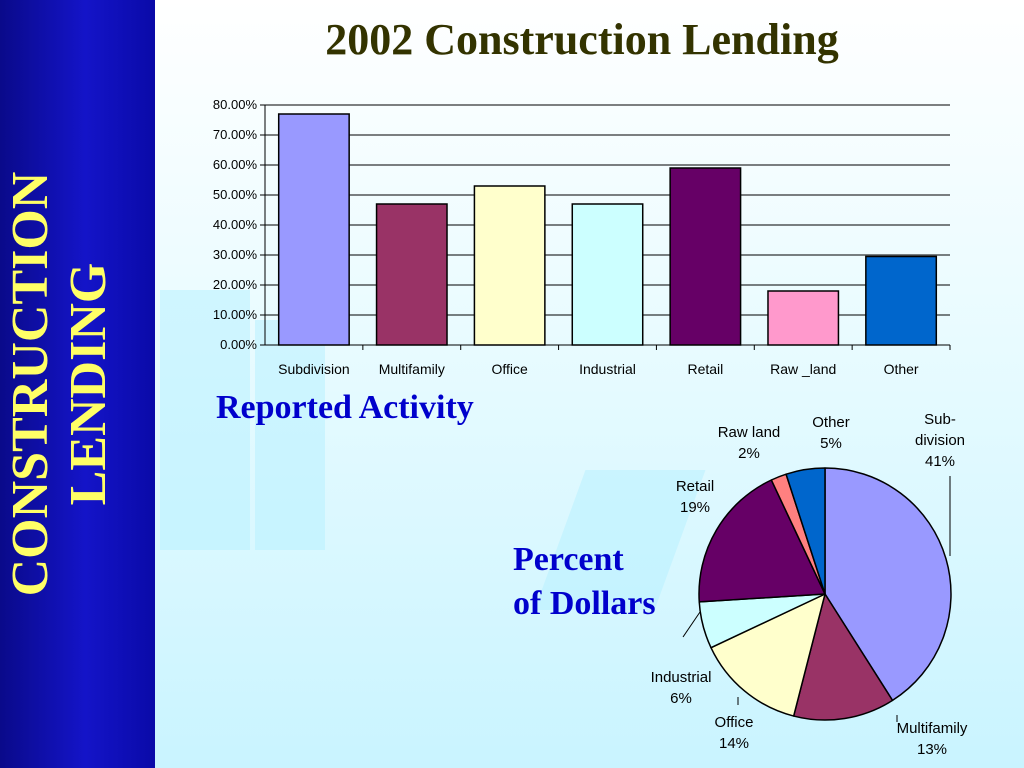 This screenshot has height=768, width=1024. Describe the element at coordinates (607, 369) in the screenshot. I see `x-tick-label: Industrial` at that location.